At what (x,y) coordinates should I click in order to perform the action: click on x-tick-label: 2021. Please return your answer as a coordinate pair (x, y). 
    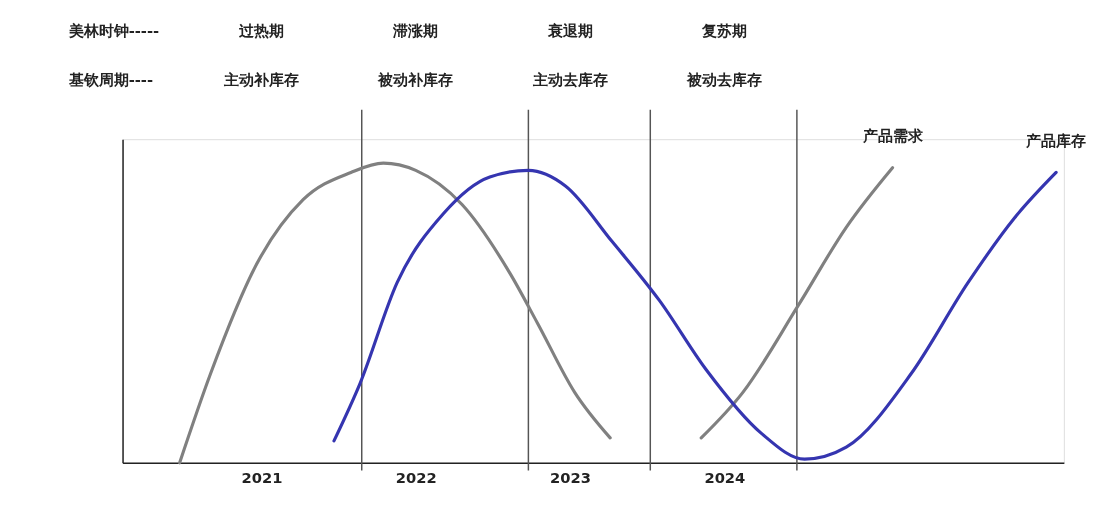
    Looking at the image, I should click on (262, 477).